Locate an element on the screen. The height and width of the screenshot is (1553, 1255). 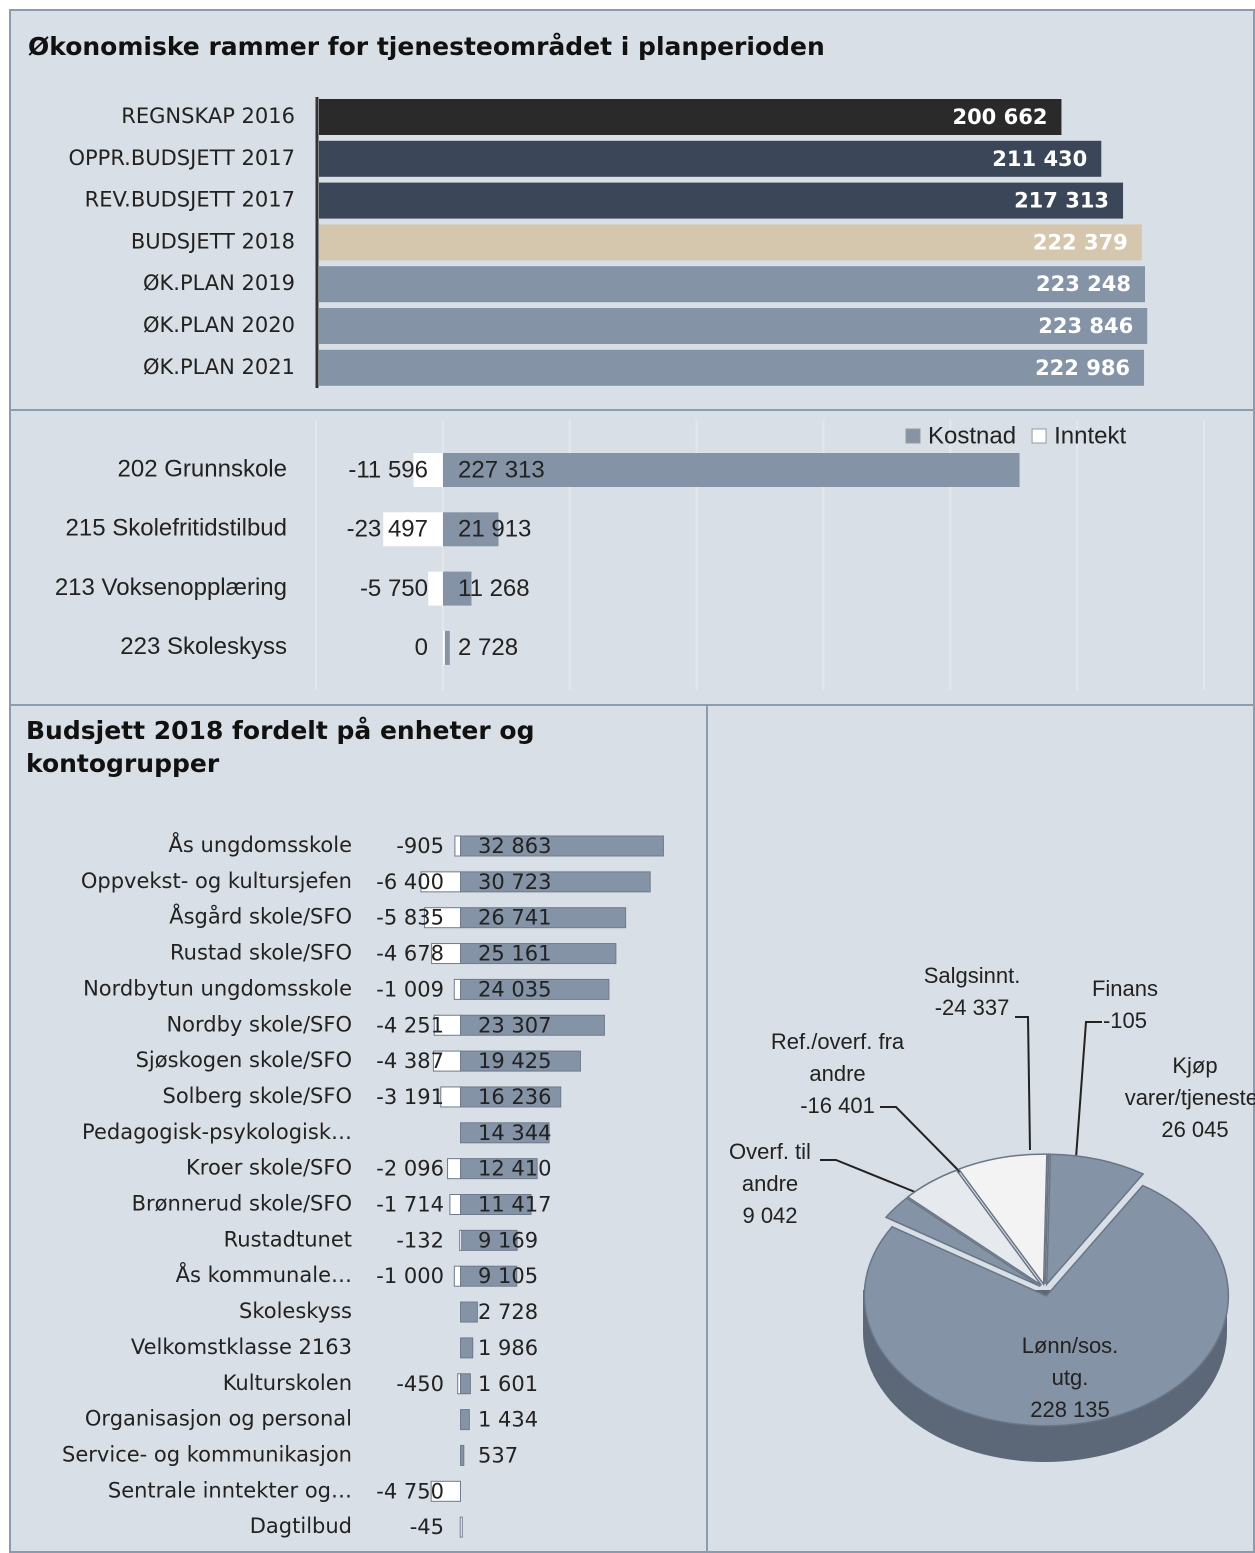
category-label: REV.BUDSJETT 2017 is located at coordinates (190, 200).